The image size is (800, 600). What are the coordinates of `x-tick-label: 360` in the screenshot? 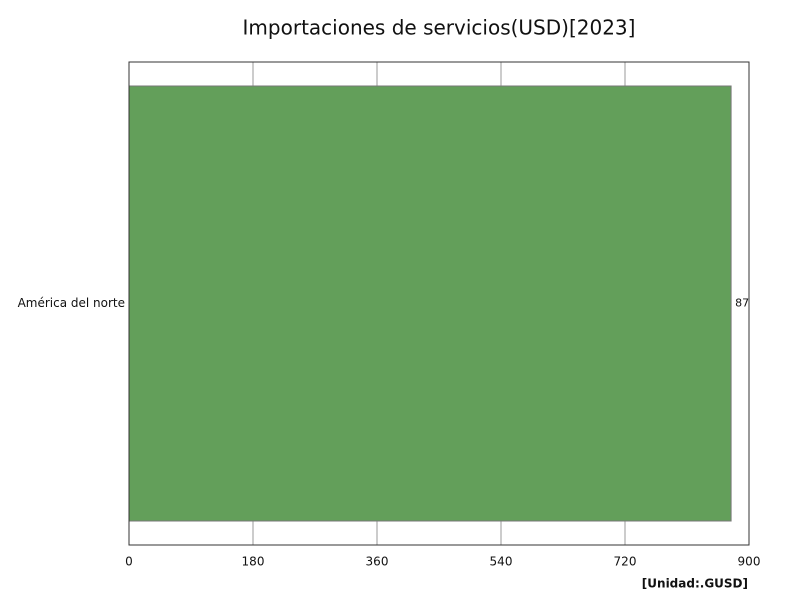 It's located at (377, 562).